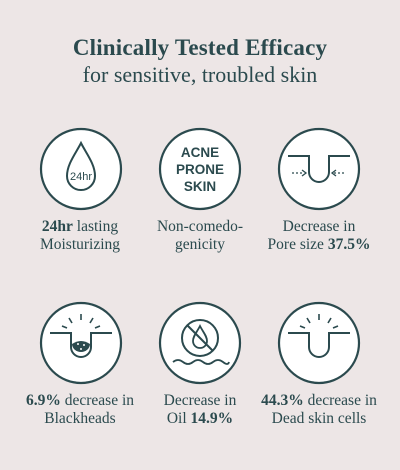 This screenshot has height=470, width=400. Describe the element at coordinates (81, 177) in the screenshot. I see `drop-label: 24hr` at that location.